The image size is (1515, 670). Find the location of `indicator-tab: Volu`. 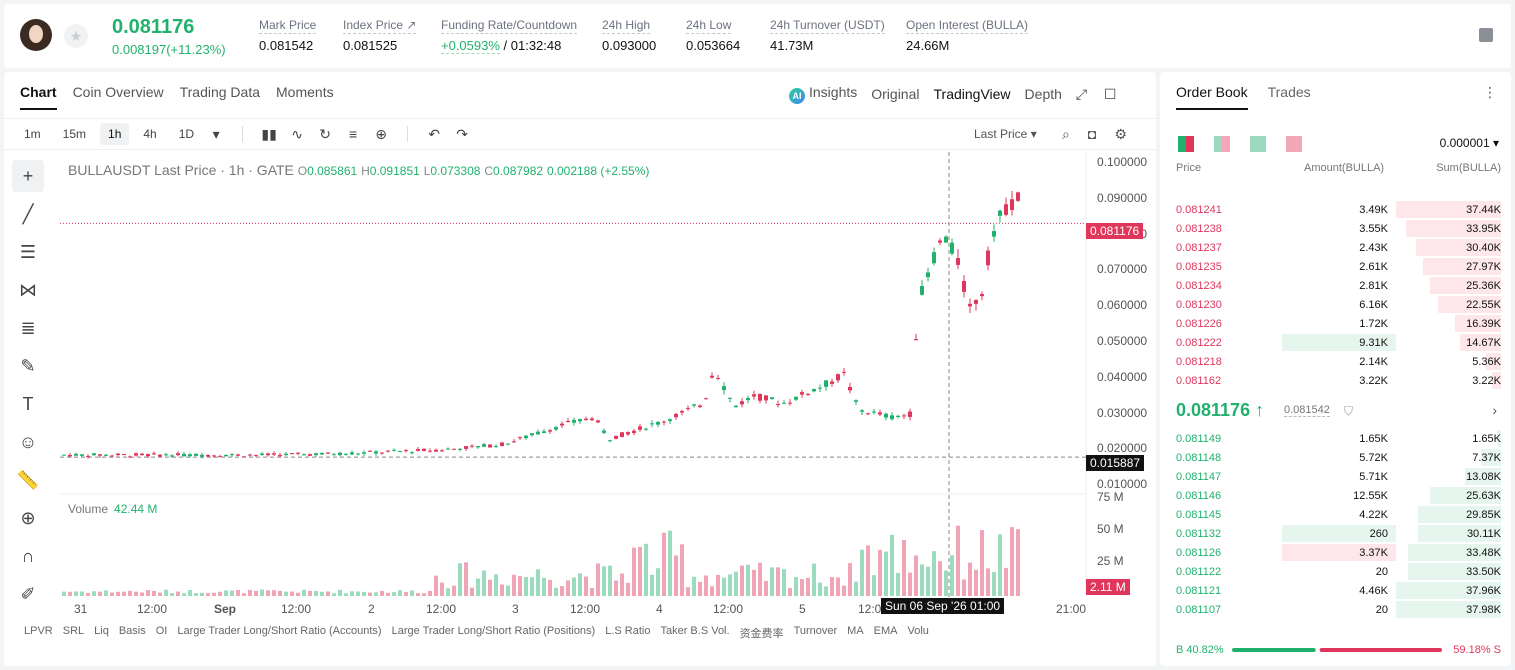

indicator-tab: Volu is located at coordinates (918, 631).